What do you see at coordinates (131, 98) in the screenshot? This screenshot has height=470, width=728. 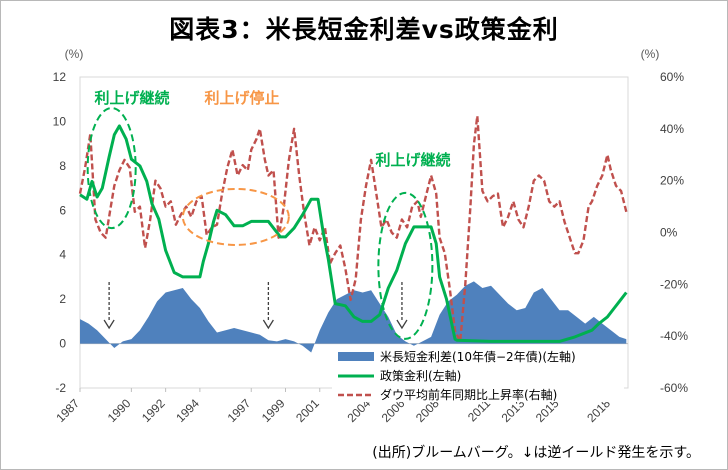 I see `annotation-rate-hike-continue-1: 利上げ継続` at bounding box center [131, 98].